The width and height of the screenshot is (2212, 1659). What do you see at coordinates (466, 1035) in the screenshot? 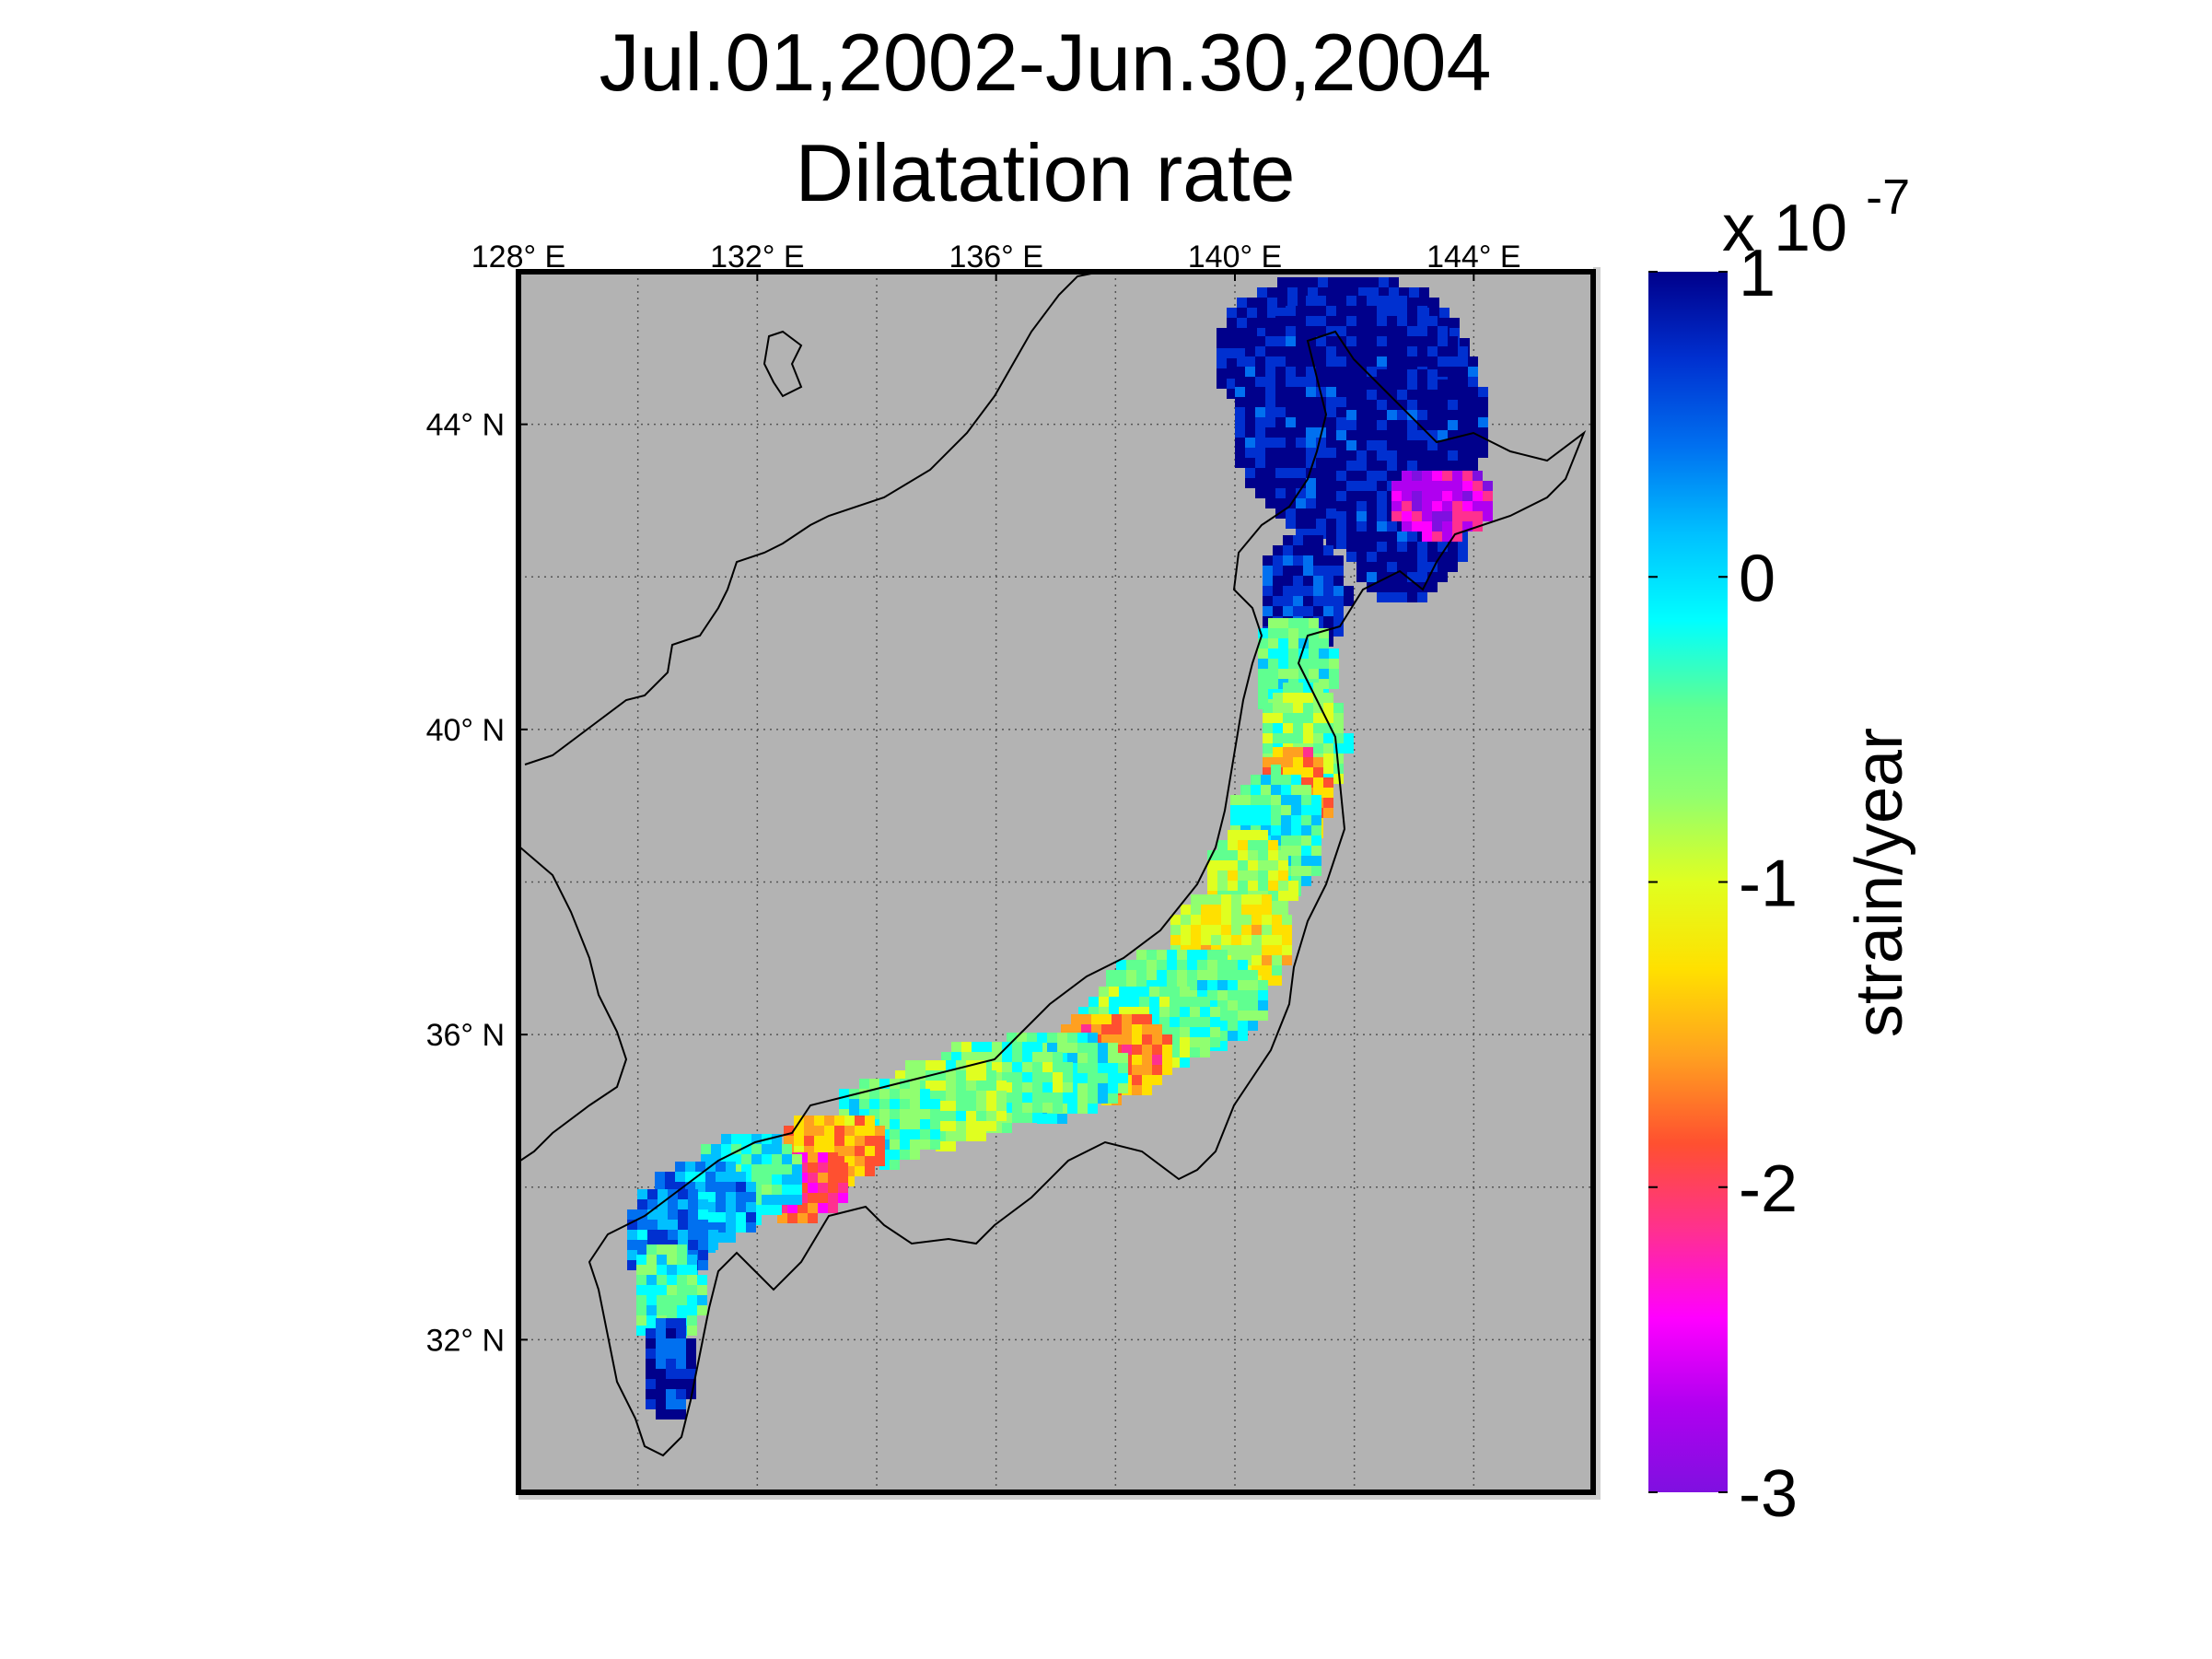
I see `lat-tick-label: 36° N` at bounding box center [466, 1035].